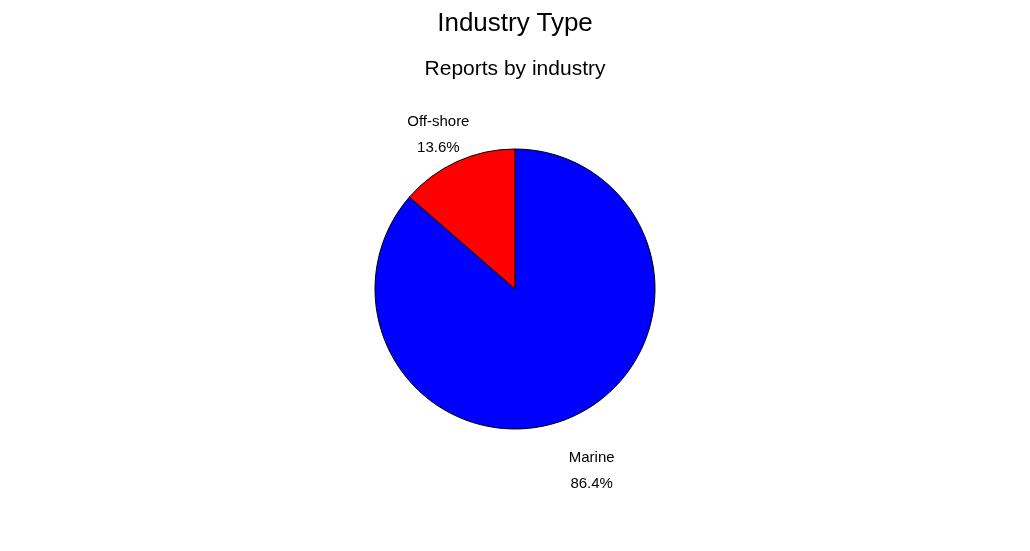 Image resolution: width=1030 pixels, height=551 pixels. What do you see at coordinates (591, 457) in the screenshot?
I see `slice-label: Marine` at bounding box center [591, 457].